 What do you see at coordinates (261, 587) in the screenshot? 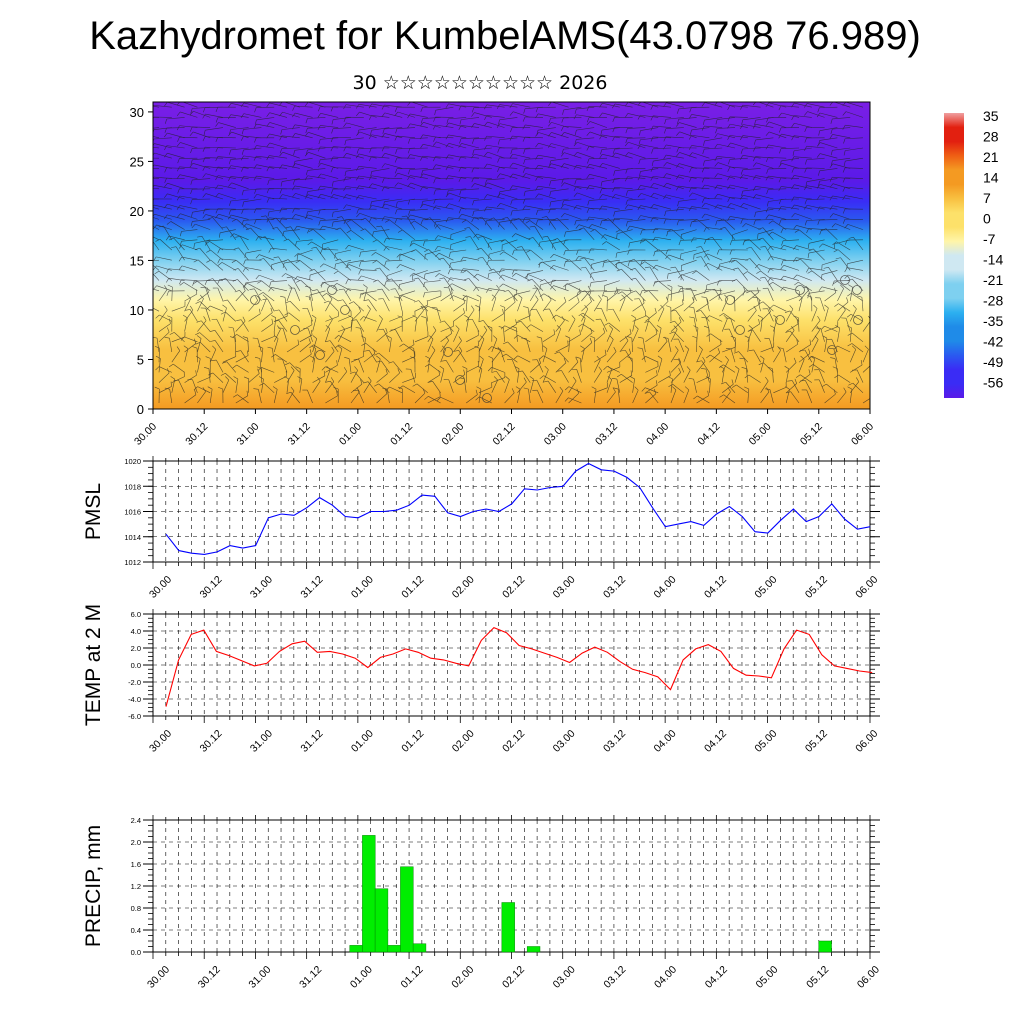
I see `x-tick-label: 31.00` at bounding box center [261, 587].